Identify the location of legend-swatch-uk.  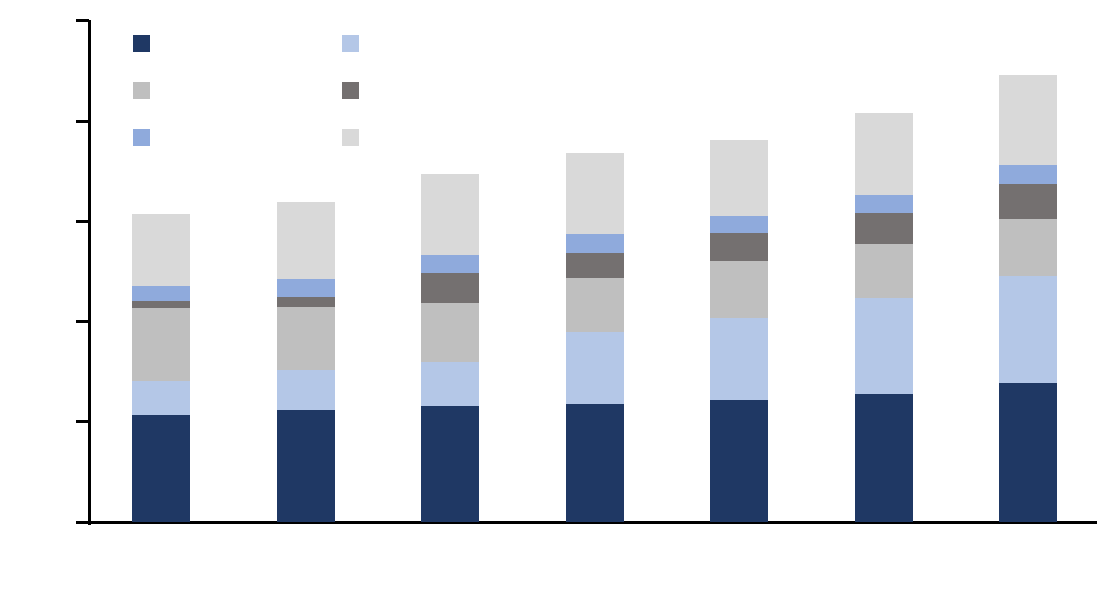
(141, 137).